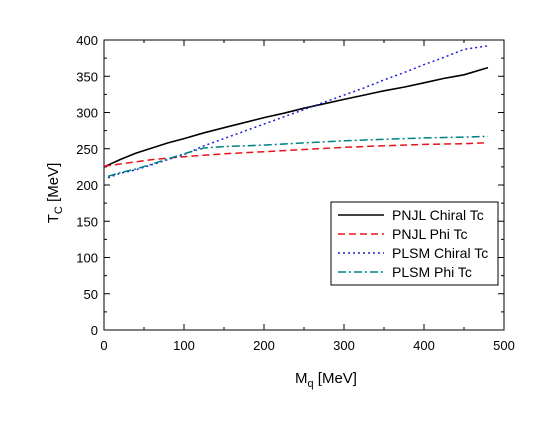  I want to click on y-tick-label: 400, so click(87, 40).